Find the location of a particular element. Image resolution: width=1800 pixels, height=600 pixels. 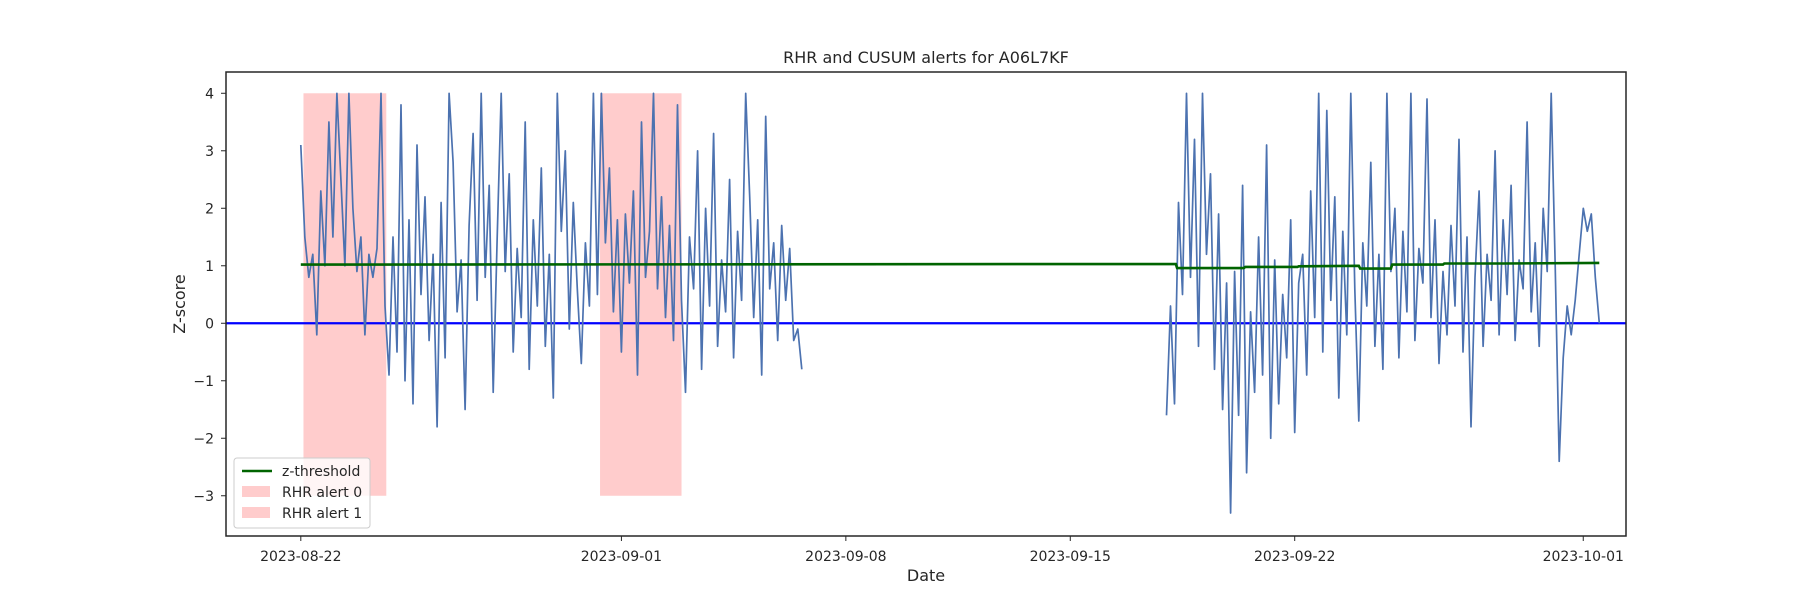

x-tick-label-3: 2023-09-15 is located at coordinates (1070, 557).